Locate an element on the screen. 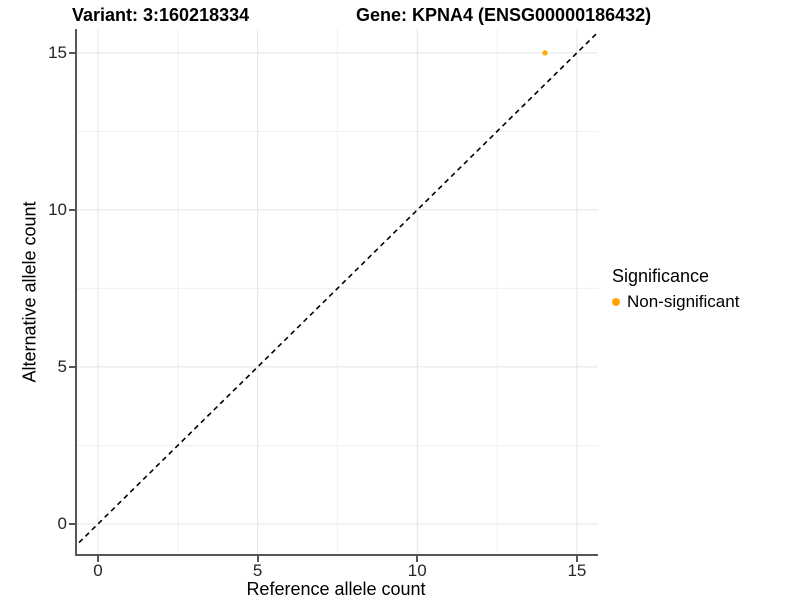  x-axis-title: Reference allele count is located at coordinates (336, 589).